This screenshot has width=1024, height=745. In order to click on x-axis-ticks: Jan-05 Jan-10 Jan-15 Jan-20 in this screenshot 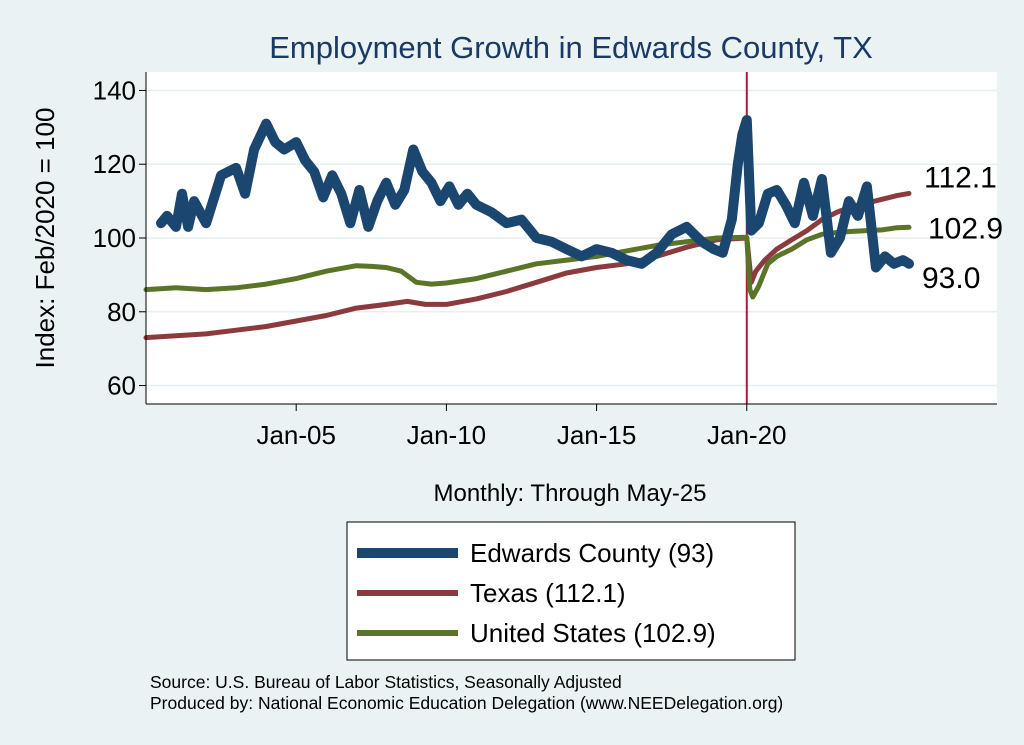, I will do `click(521, 427)`.